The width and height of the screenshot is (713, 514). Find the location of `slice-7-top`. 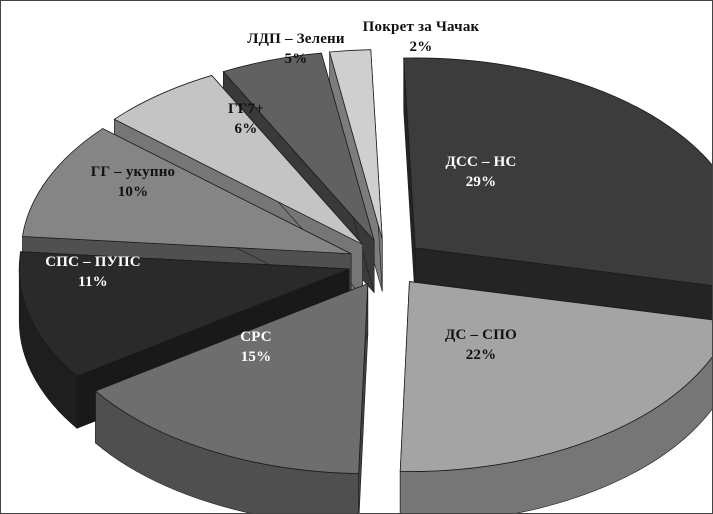

slice-7-top is located at coordinates (356, 144).